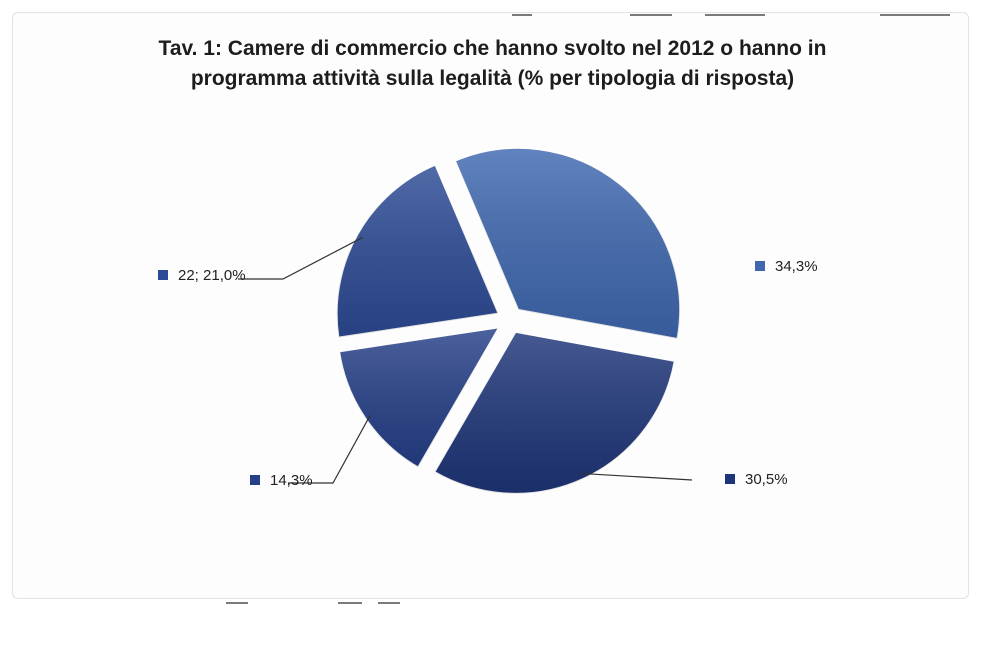 This screenshot has width=983, height=645. Describe the element at coordinates (766, 479) in the screenshot. I see `data-label: 30,5%` at that location.